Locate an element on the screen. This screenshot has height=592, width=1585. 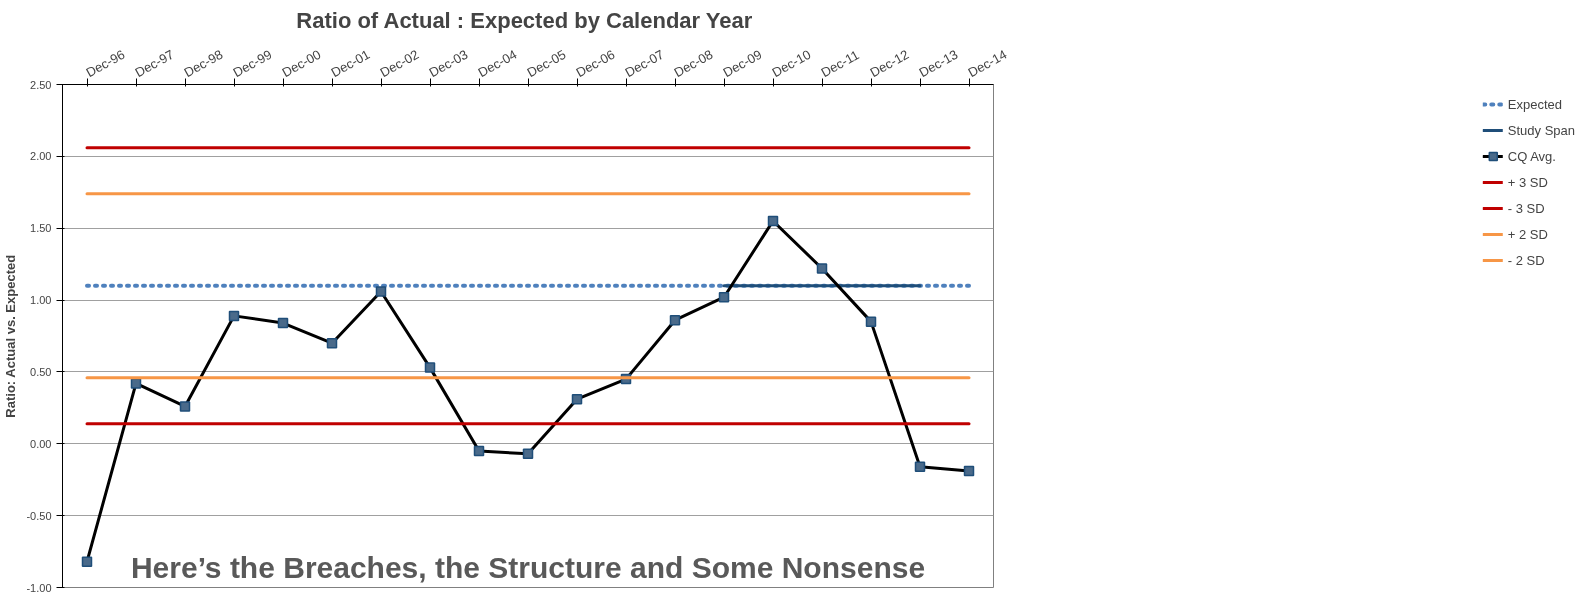
y-axis-title: Ratio: Actual vs. Expected is located at coordinates (11, 336).